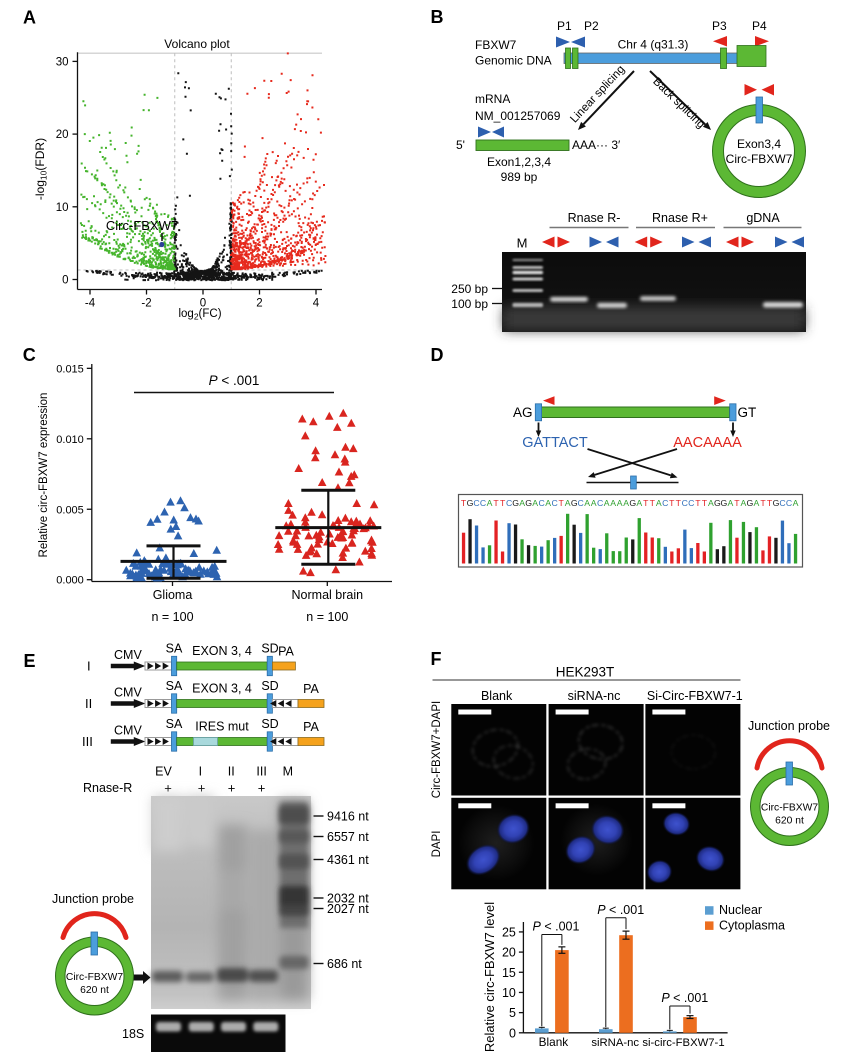  I want to click on svg-text: 250 bp, so click(469, 289).